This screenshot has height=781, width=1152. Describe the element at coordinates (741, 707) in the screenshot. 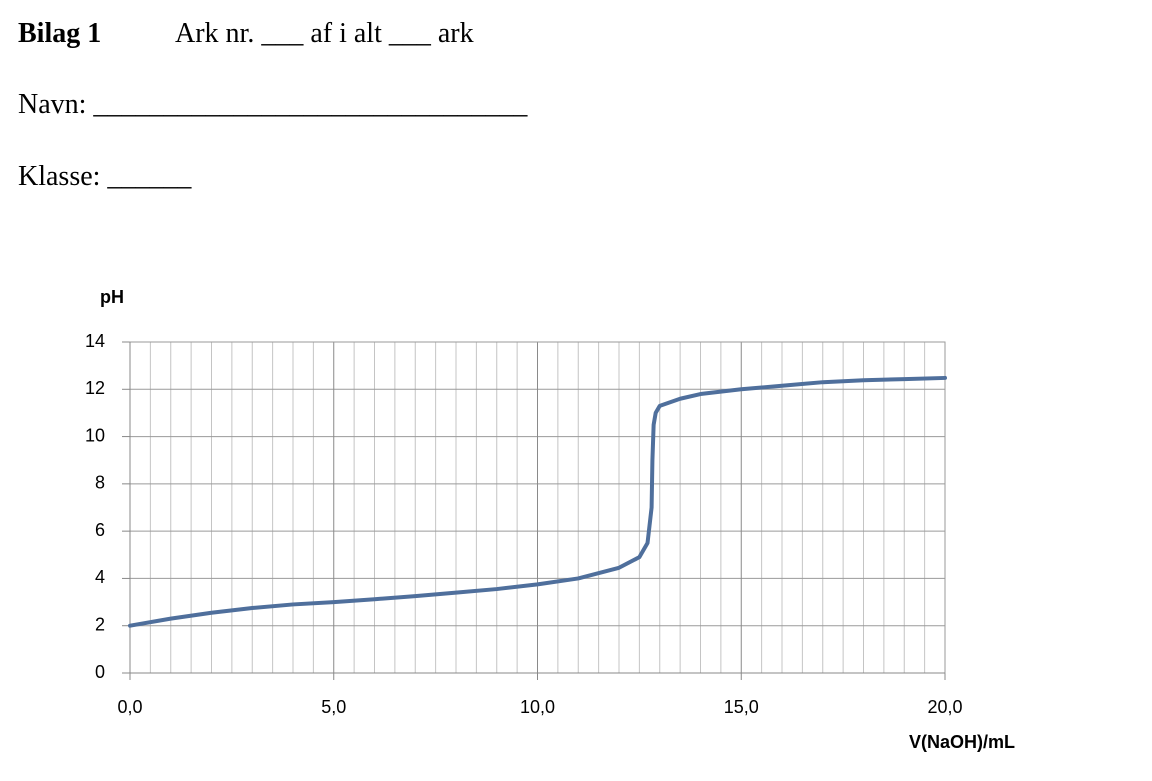

I see `x-tick-label: 15,0` at that location.